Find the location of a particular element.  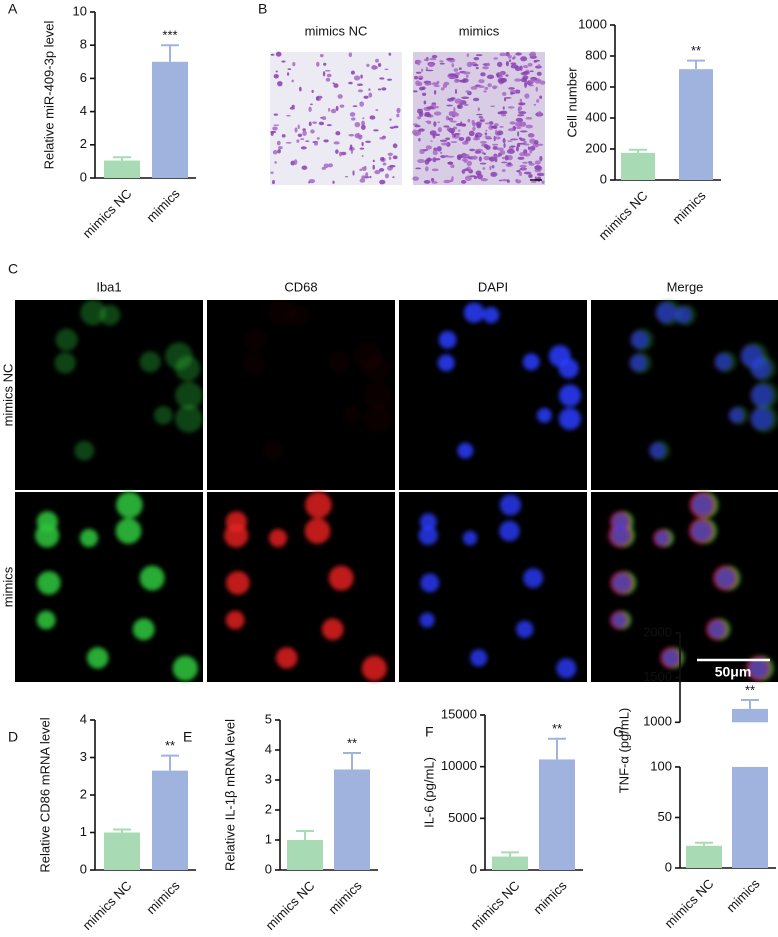

row-label: mimics is located at coordinates (7, 586).